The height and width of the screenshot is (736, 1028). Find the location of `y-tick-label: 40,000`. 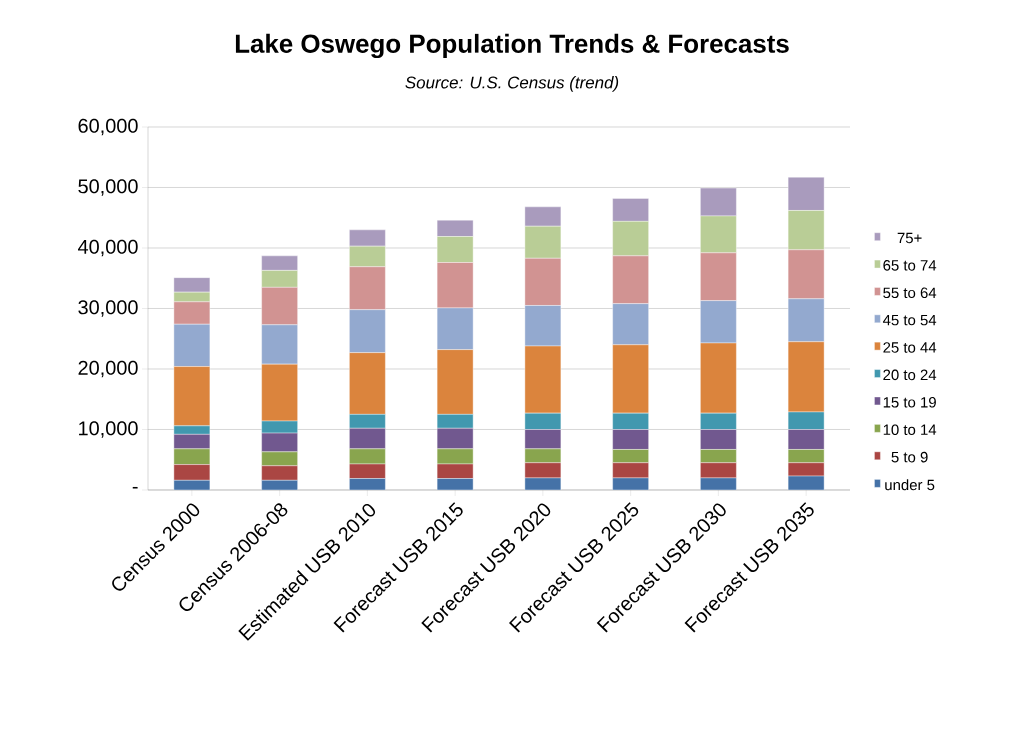

y-tick-label: 40,000 is located at coordinates (108, 248).